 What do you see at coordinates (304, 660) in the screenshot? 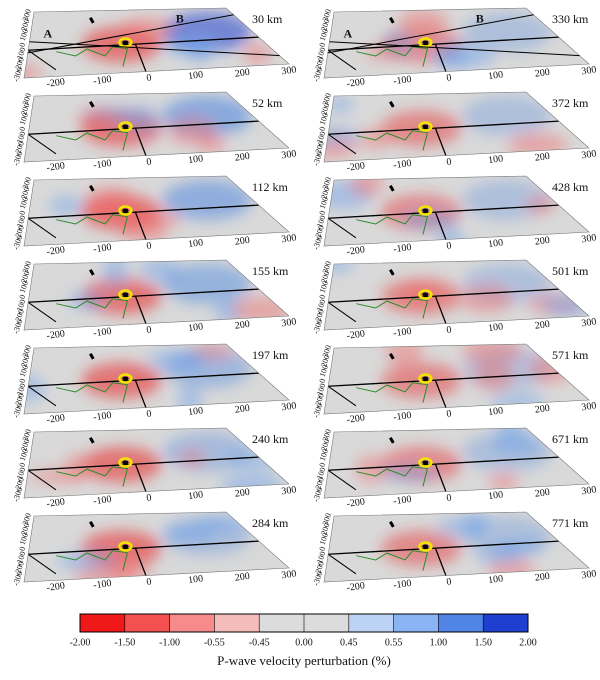
I see `colorbar-label: P-wave velocity perturbation (%)` at bounding box center [304, 660].